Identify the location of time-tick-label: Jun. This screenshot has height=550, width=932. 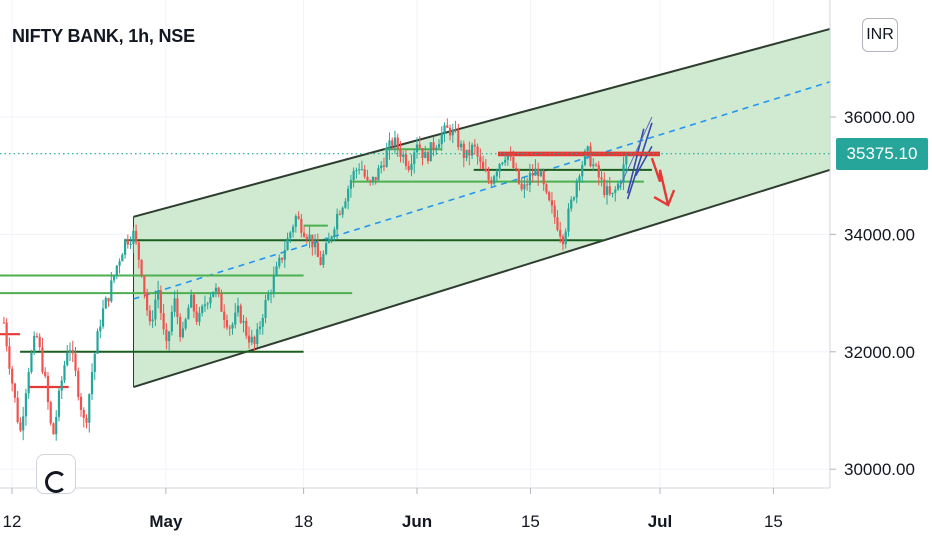
(417, 521).